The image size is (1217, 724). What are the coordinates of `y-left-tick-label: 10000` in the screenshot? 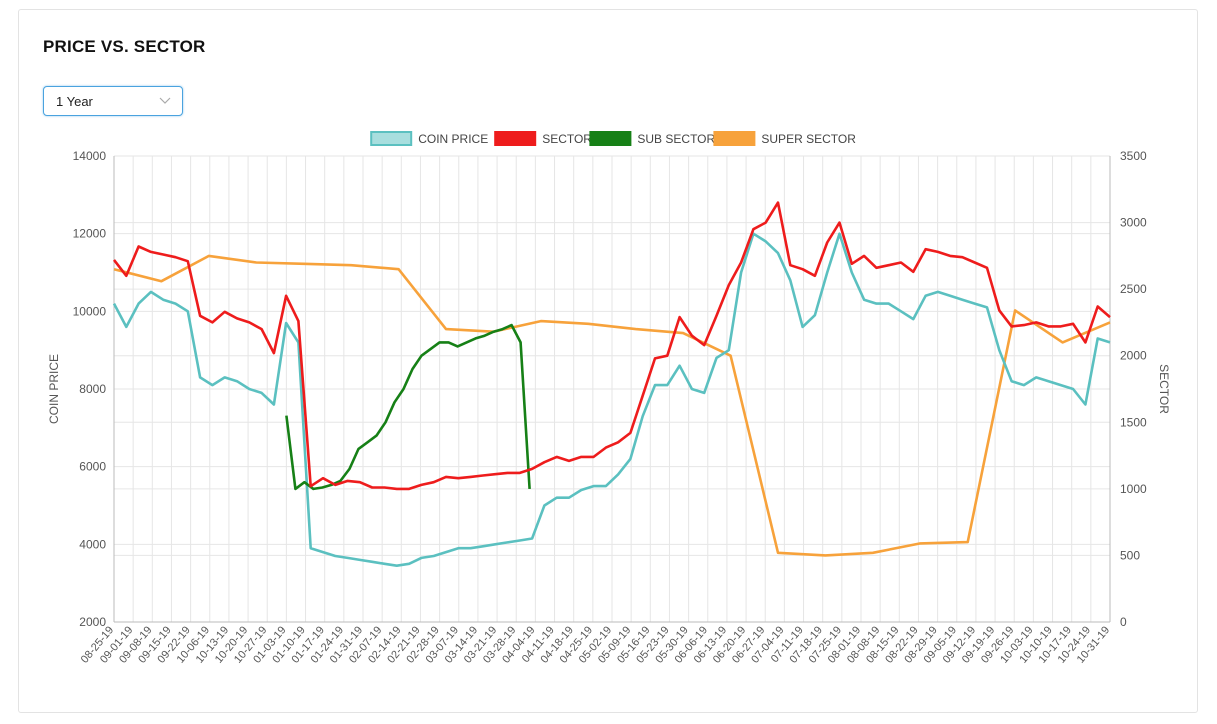 It's located at (90, 311).